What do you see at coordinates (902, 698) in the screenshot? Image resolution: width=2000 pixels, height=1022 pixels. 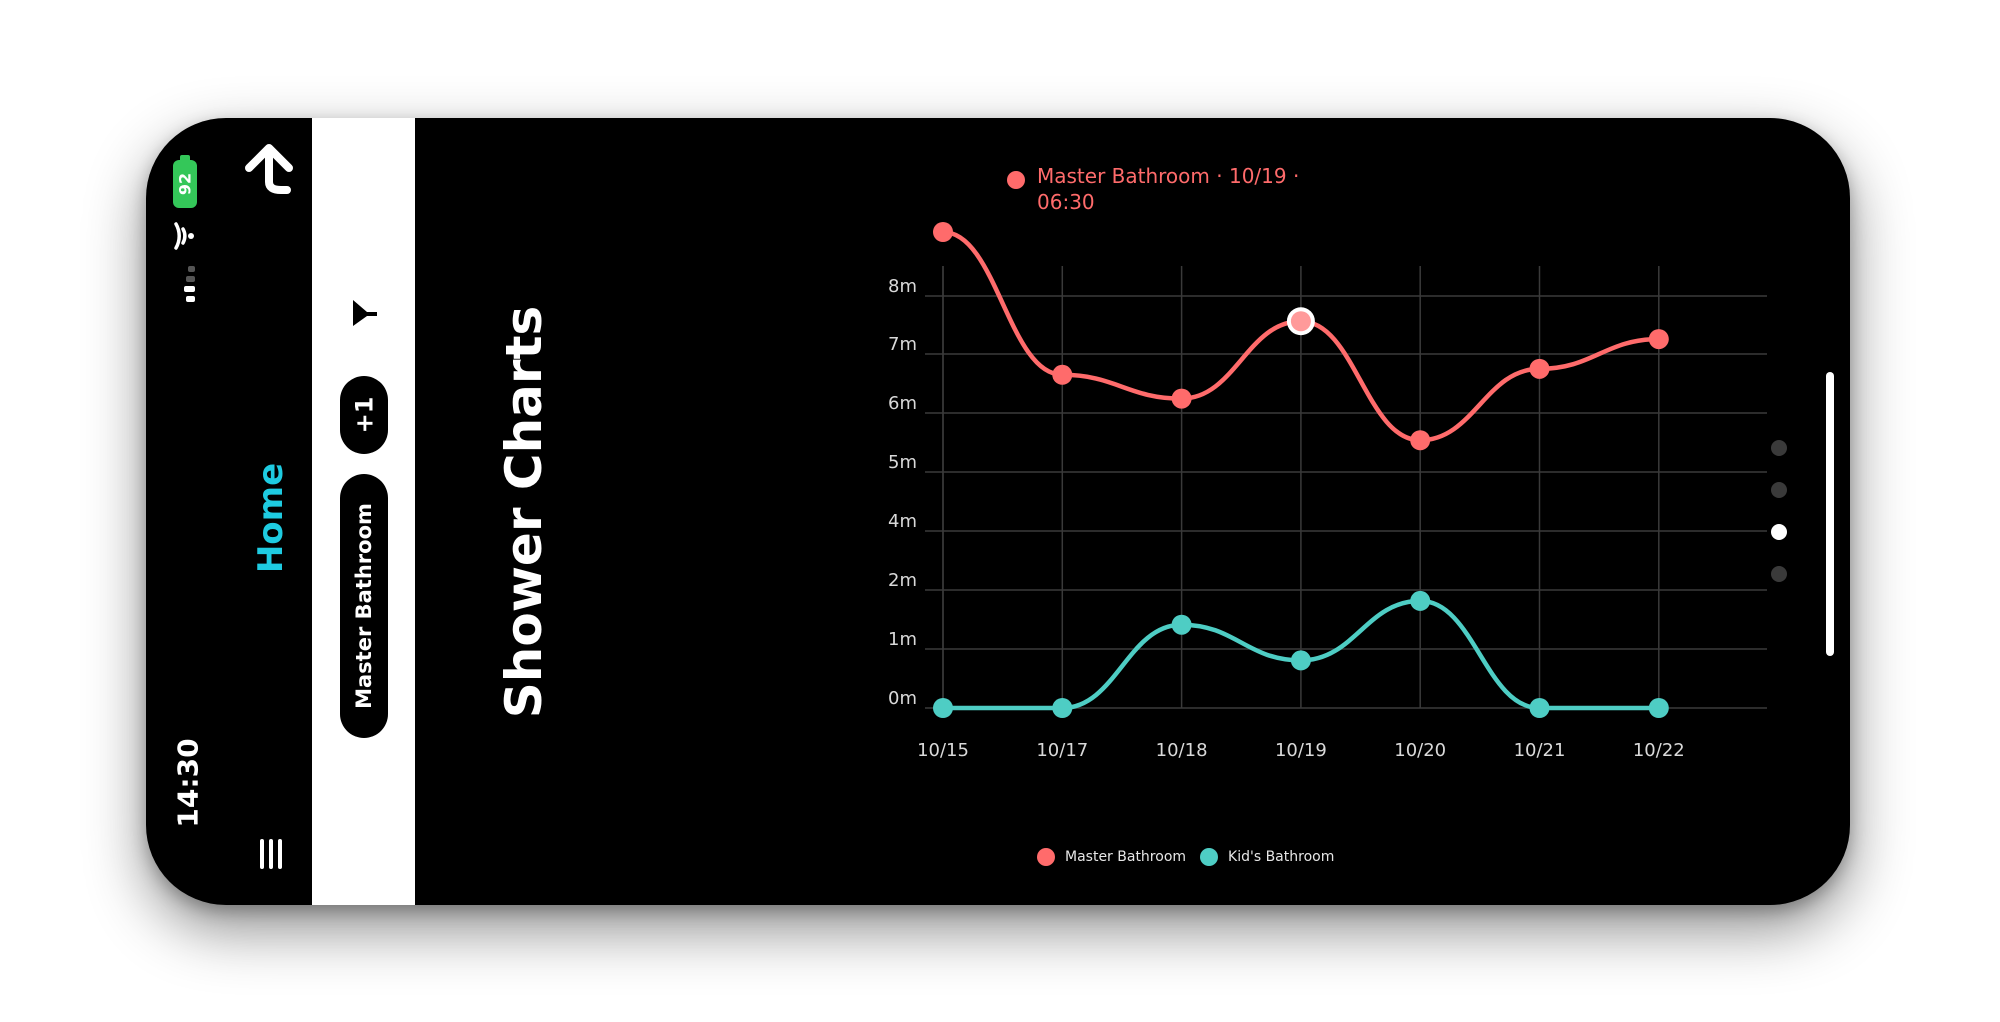 I see `y-tick-label: 0m` at bounding box center [902, 698].